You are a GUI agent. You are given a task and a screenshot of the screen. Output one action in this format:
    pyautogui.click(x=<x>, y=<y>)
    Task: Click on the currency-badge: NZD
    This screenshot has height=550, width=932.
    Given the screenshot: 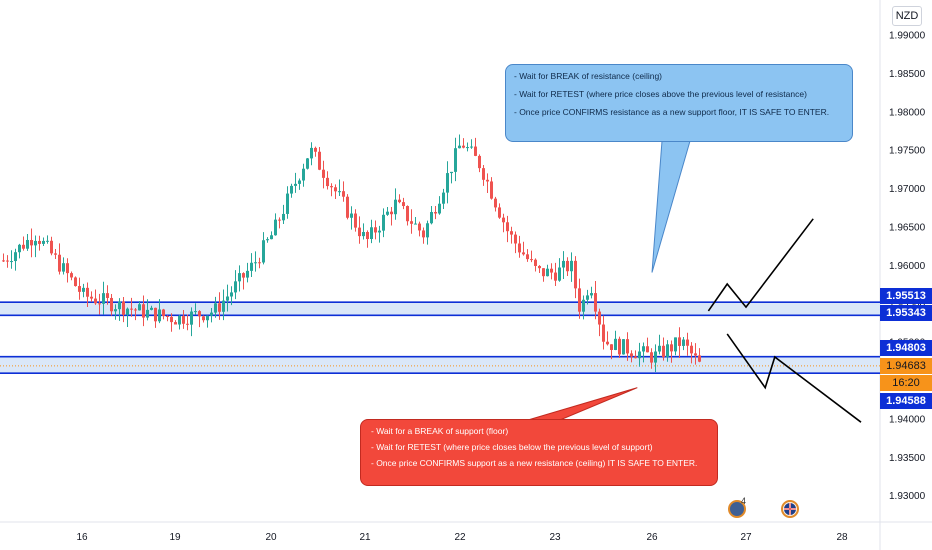 What is the action you would take?
    pyautogui.click(x=907, y=16)
    